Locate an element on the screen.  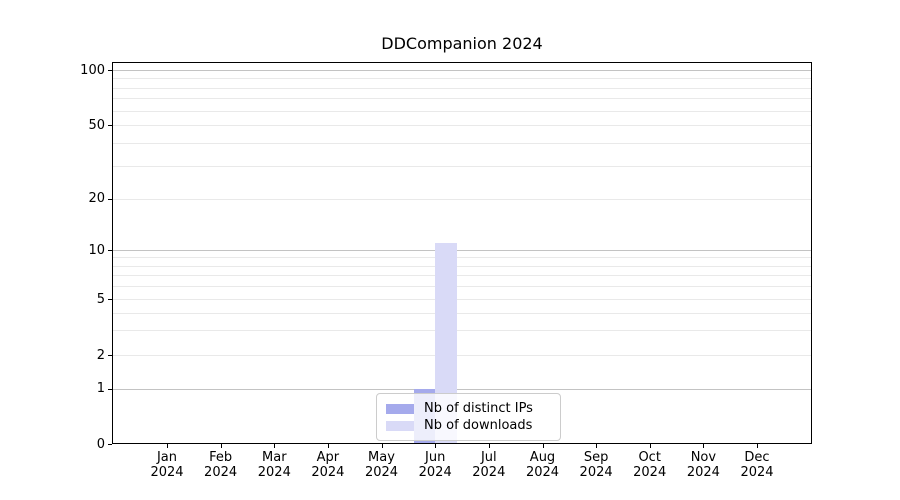
legend-label: Nb of downloads is located at coordinates (478, 425).